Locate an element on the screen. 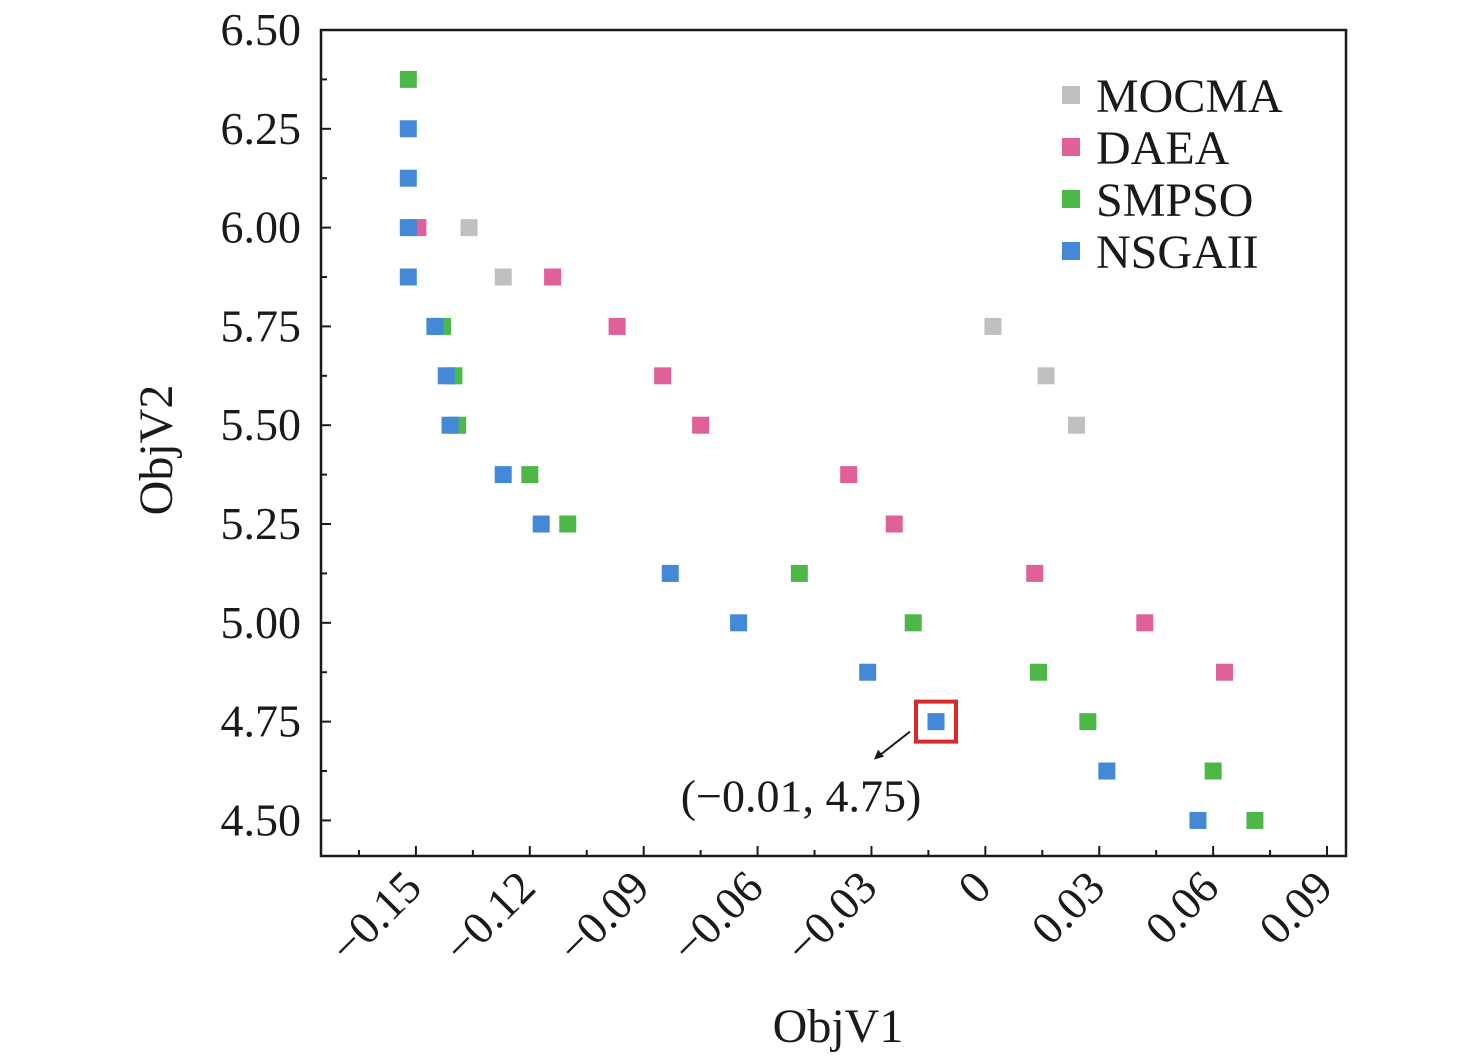 The height and width of the screenshot is (1064, 1476). legend-swatch-daea is located at coordinates (1071, 147).